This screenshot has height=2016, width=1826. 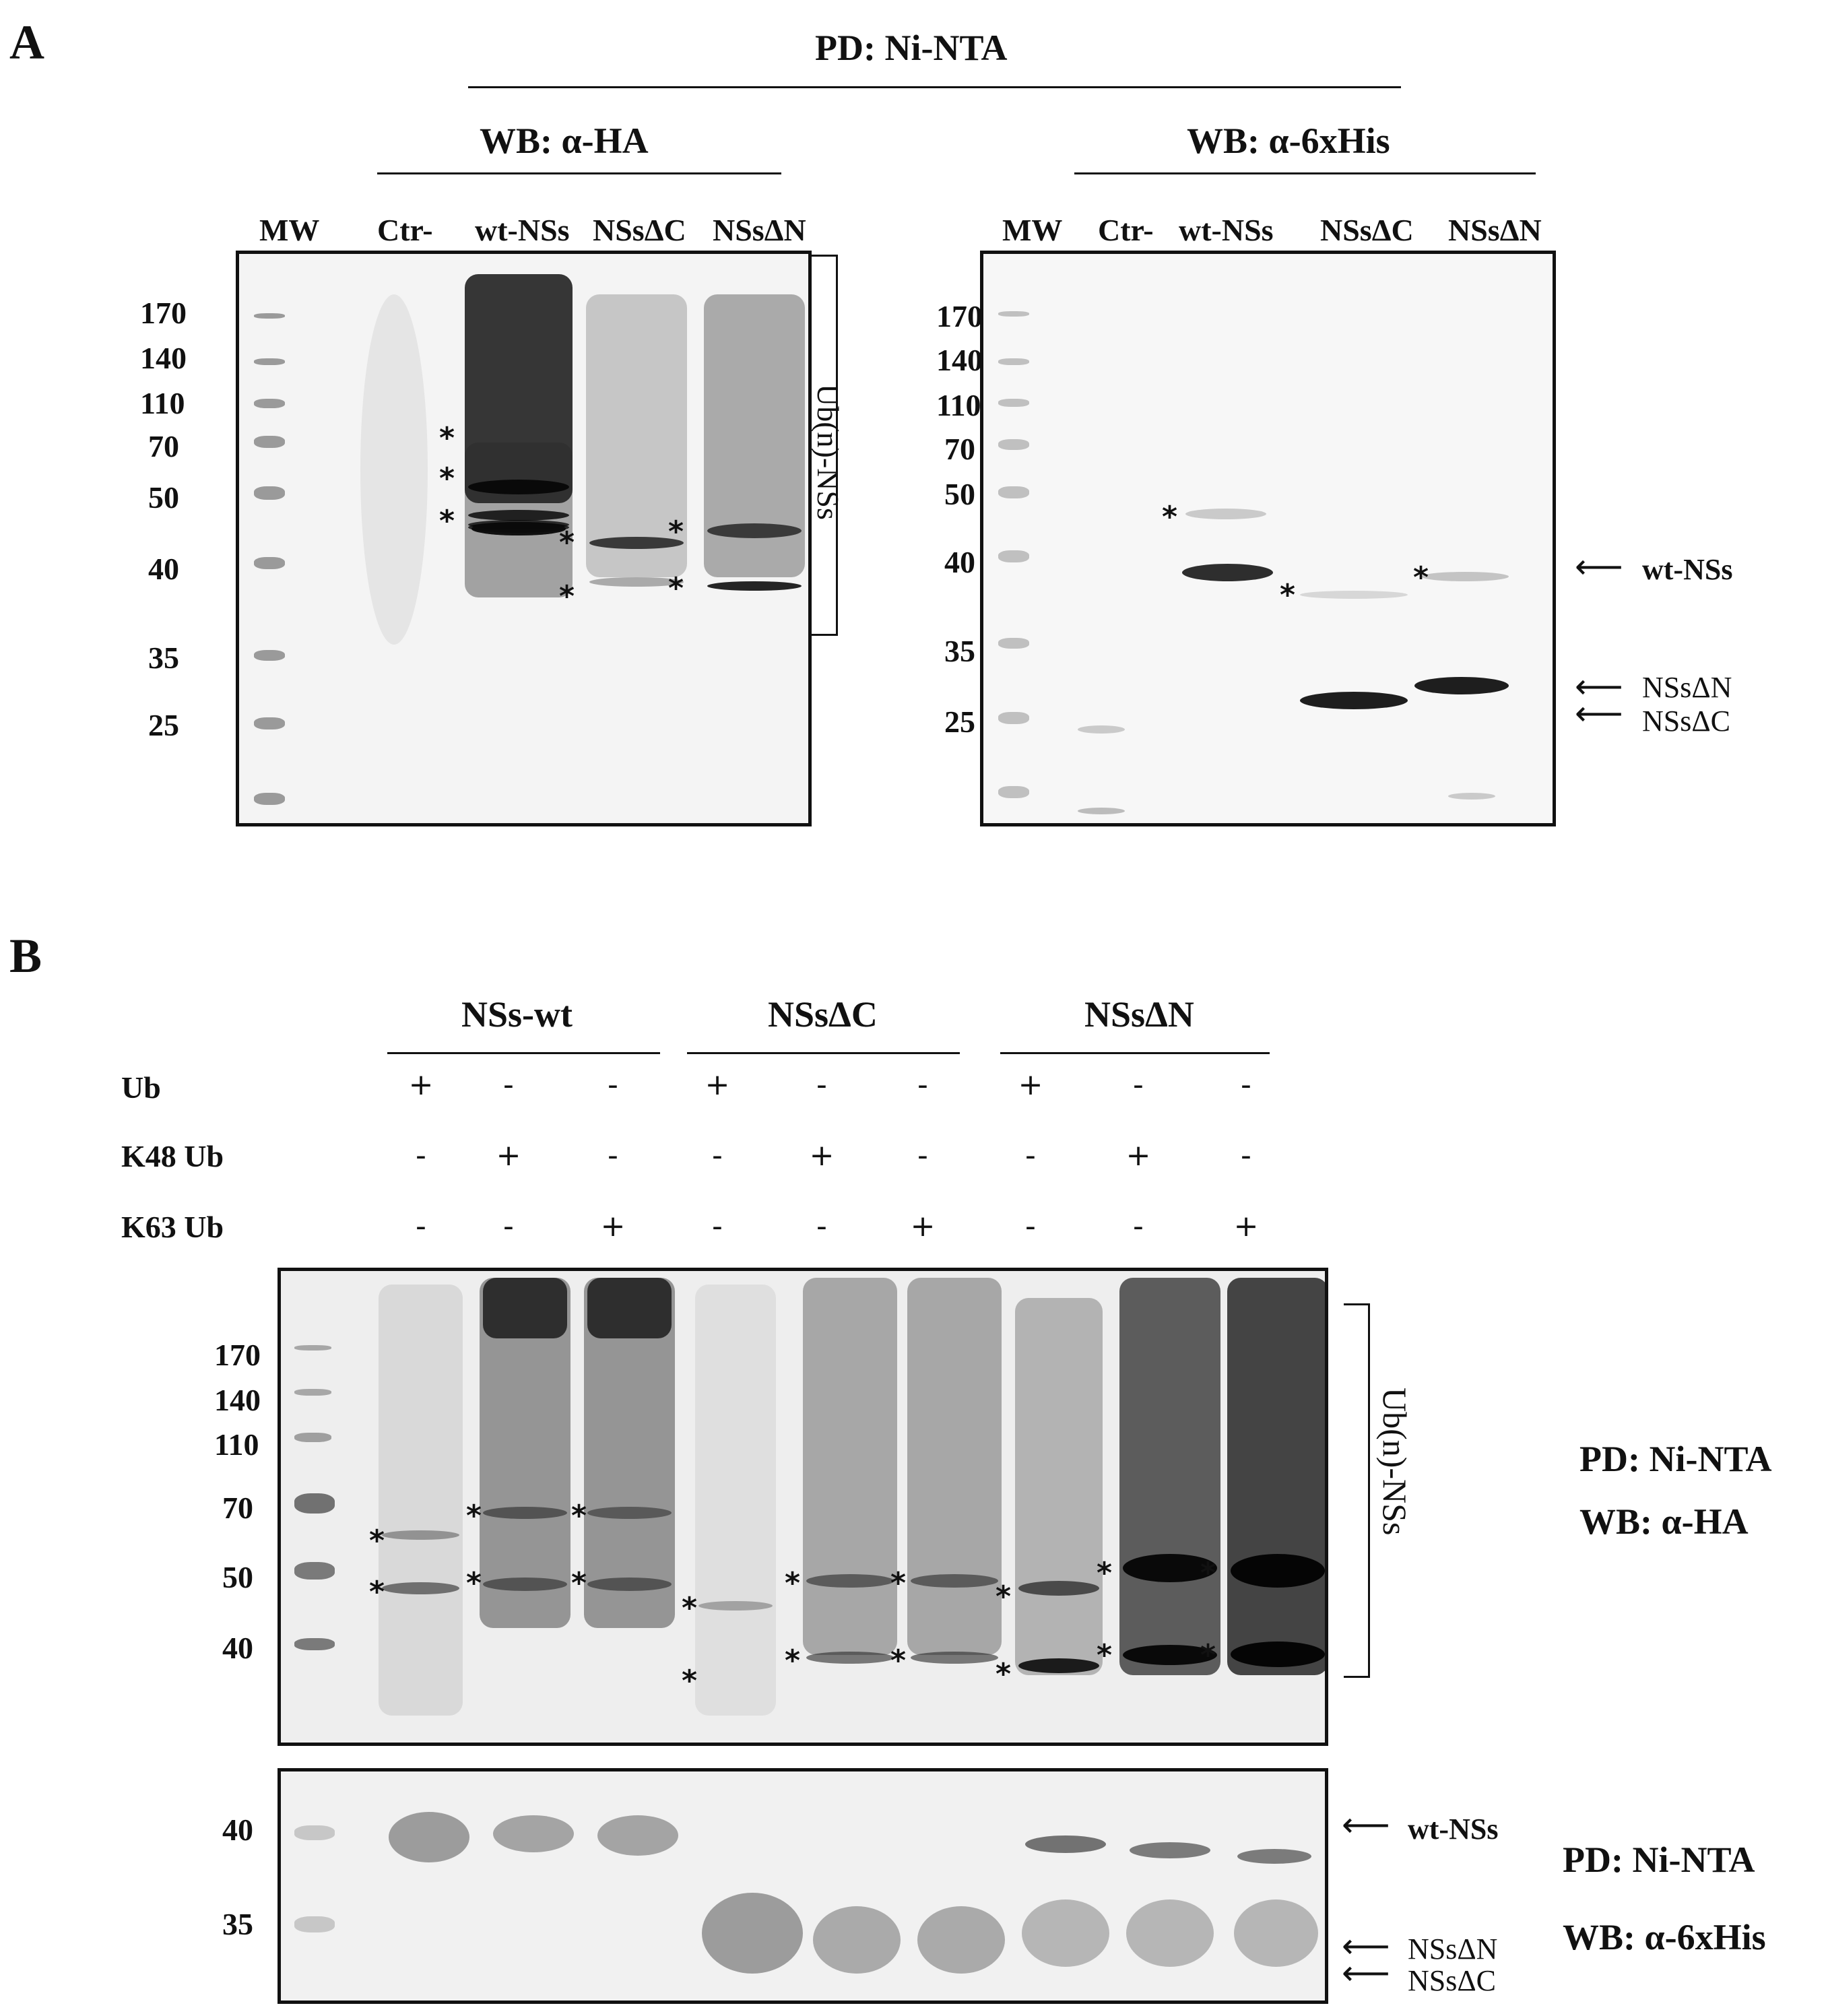 What do you see at coordinates (237, 1508) in the screenshot?
I see `b-mw-70: 70` at bounding box center [237, 1508].